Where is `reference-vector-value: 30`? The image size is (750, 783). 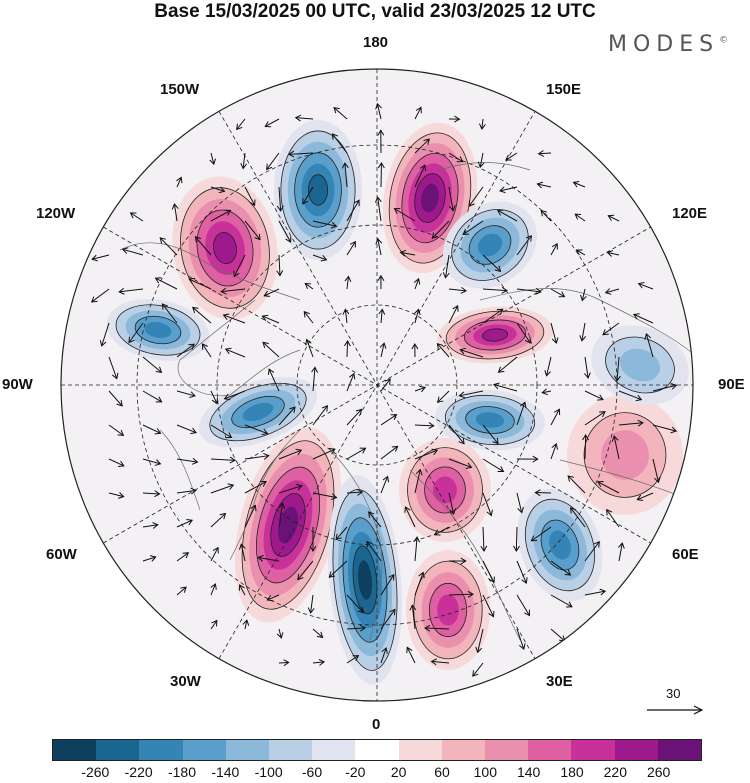 reference-vector-value: 30 is located at coordinates (673, 693).